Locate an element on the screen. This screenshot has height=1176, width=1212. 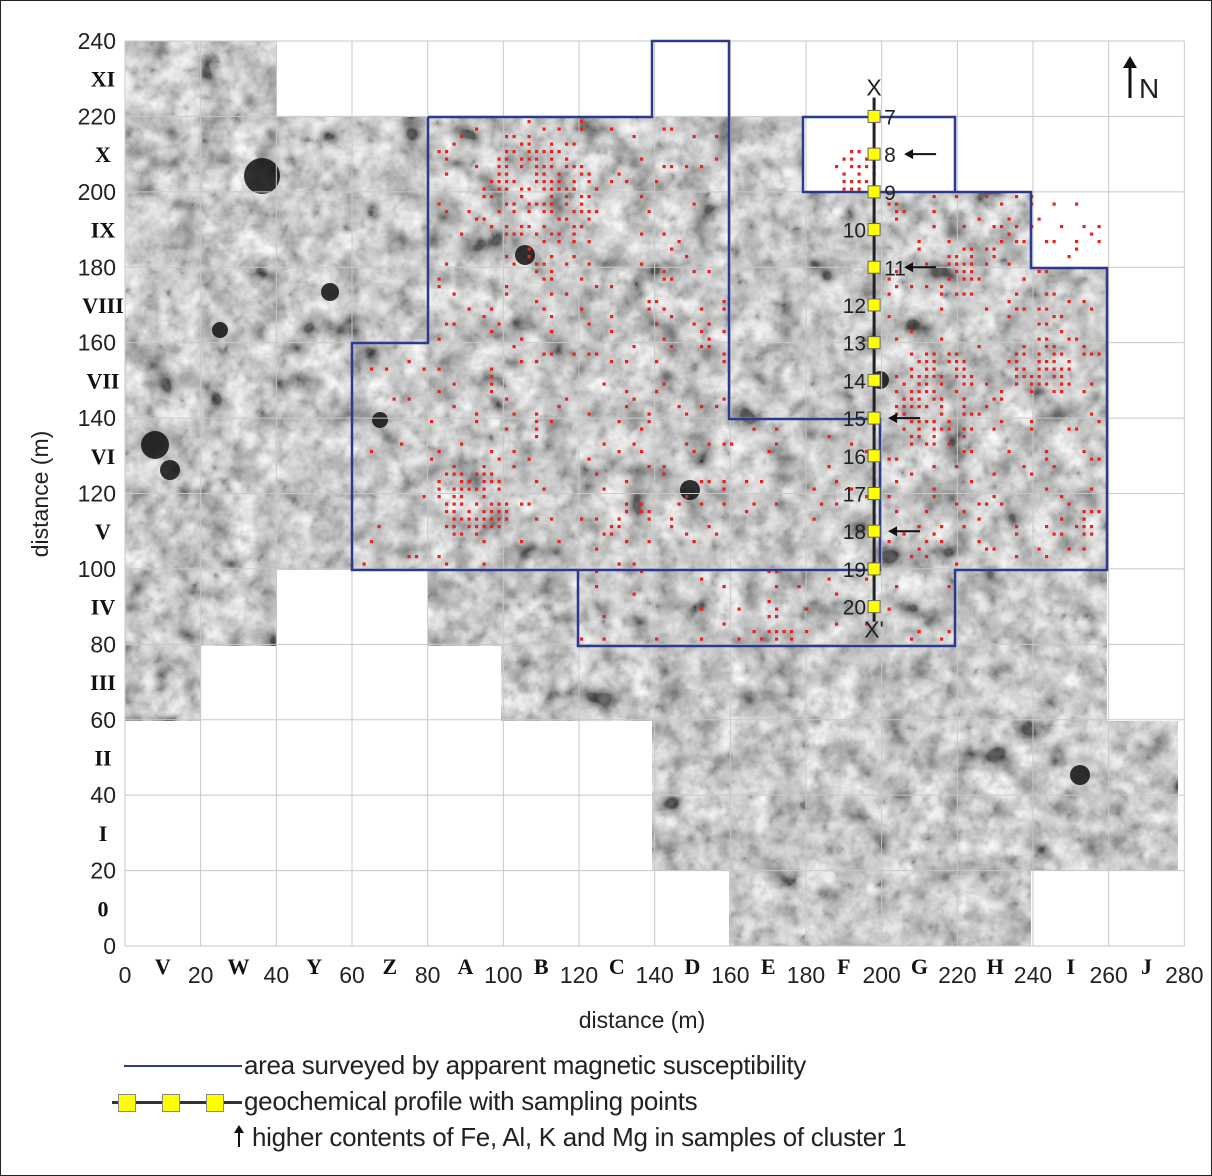
y-tick-label: 220 is located at coordinates (97, 116).